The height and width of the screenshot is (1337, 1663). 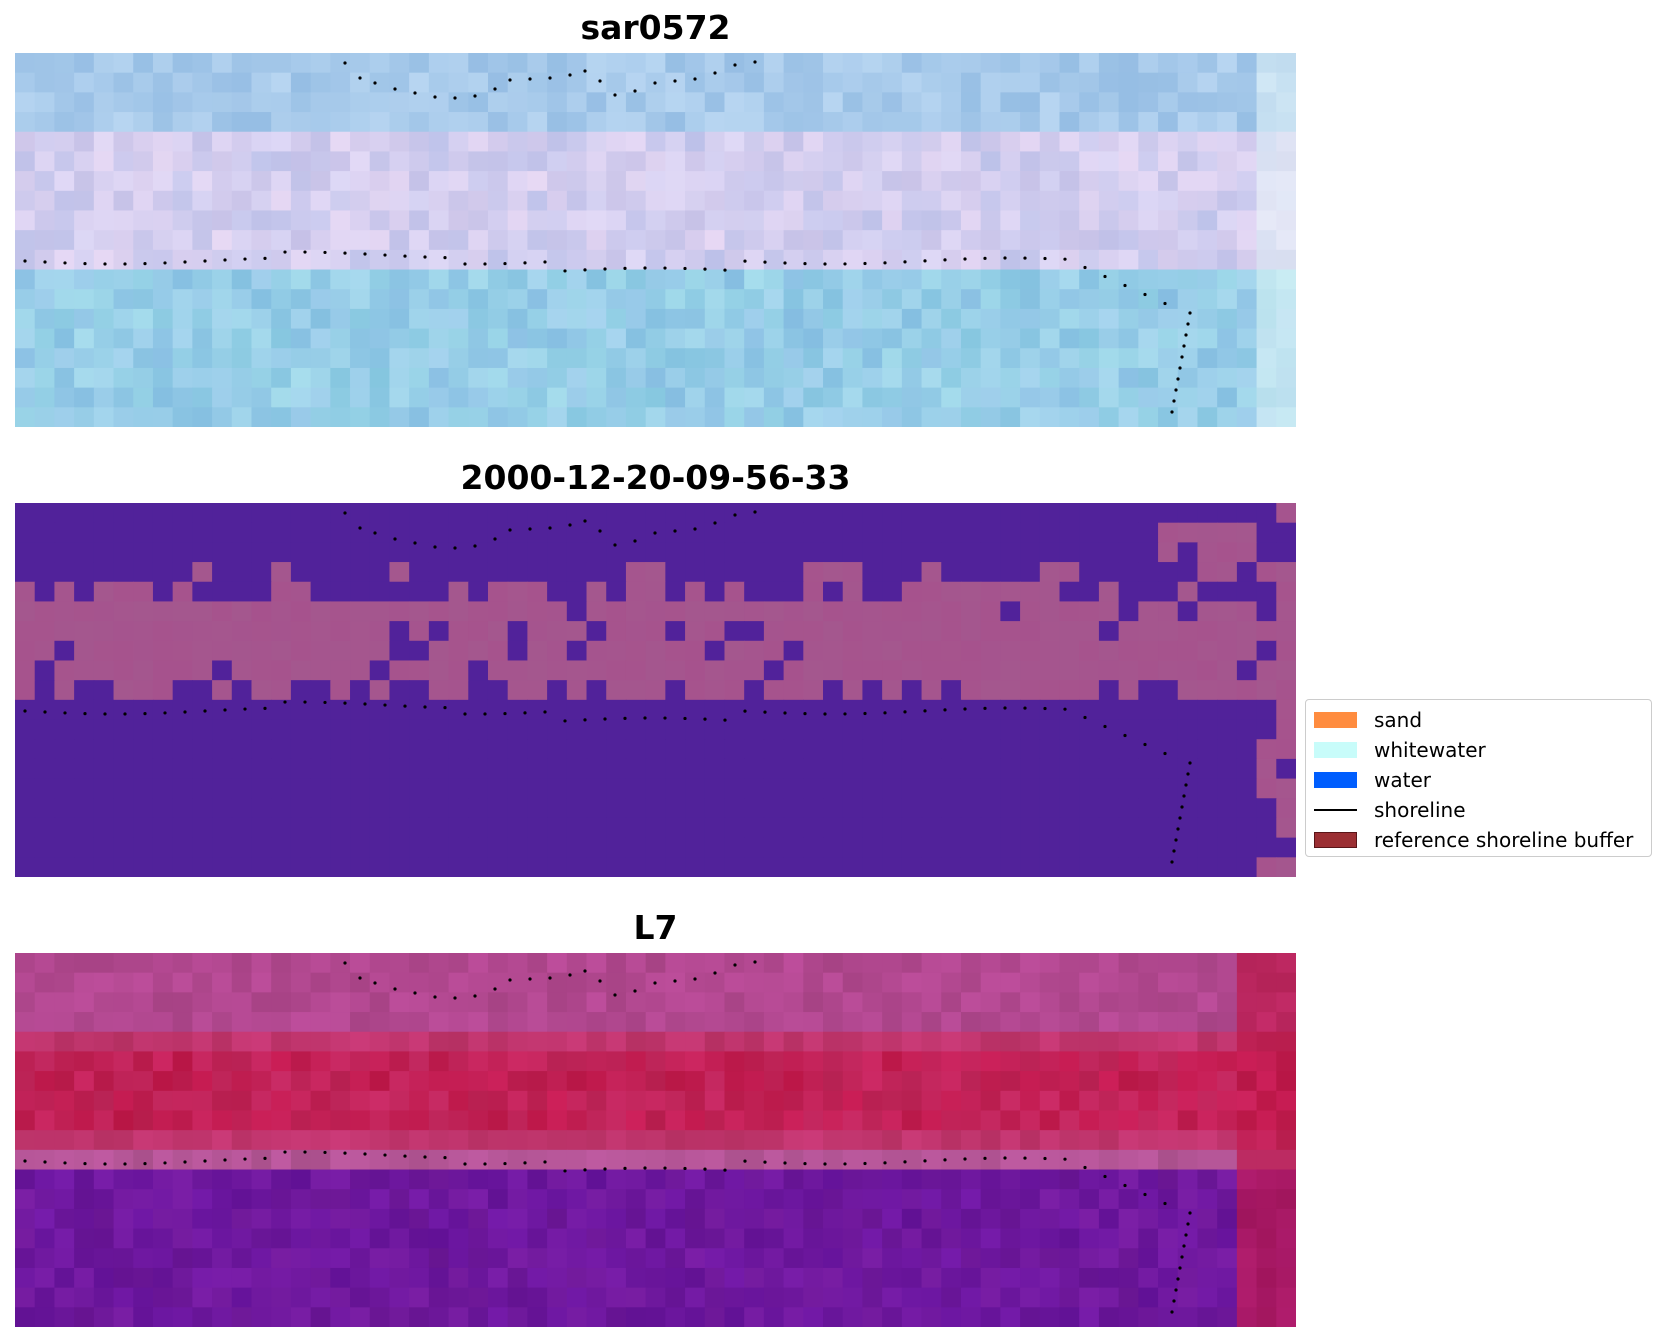 What do you see at coordinates (655, 27) in the screenshot?
I see `panel-title-sar: sar0572` at bounding box center [655, 27].